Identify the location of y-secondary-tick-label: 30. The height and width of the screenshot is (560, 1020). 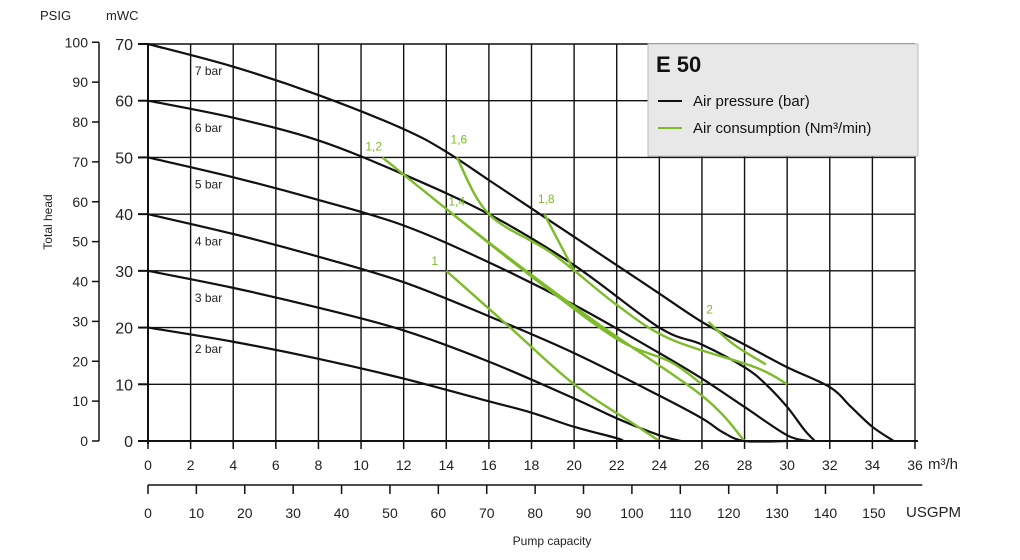
(80, 321).